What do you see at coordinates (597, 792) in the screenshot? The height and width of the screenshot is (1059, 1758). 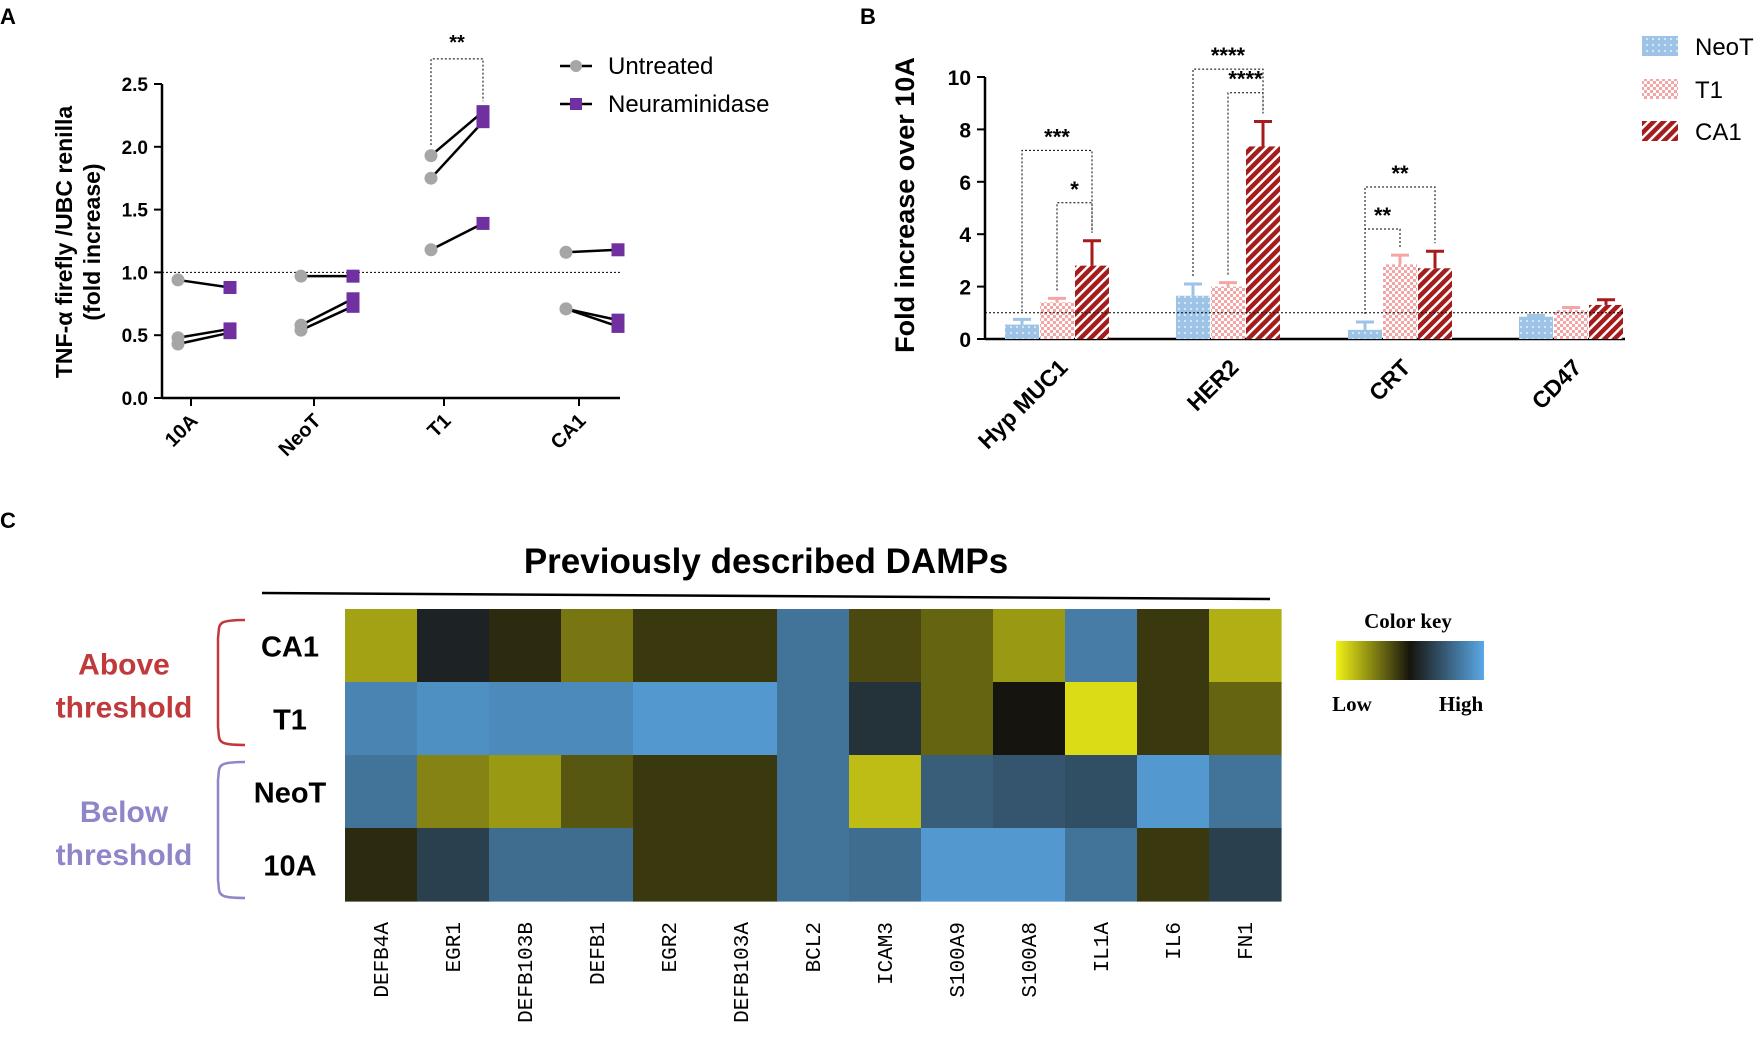 I see `heatmap-cell-neot-defb1` at bounding box center [597, 792].